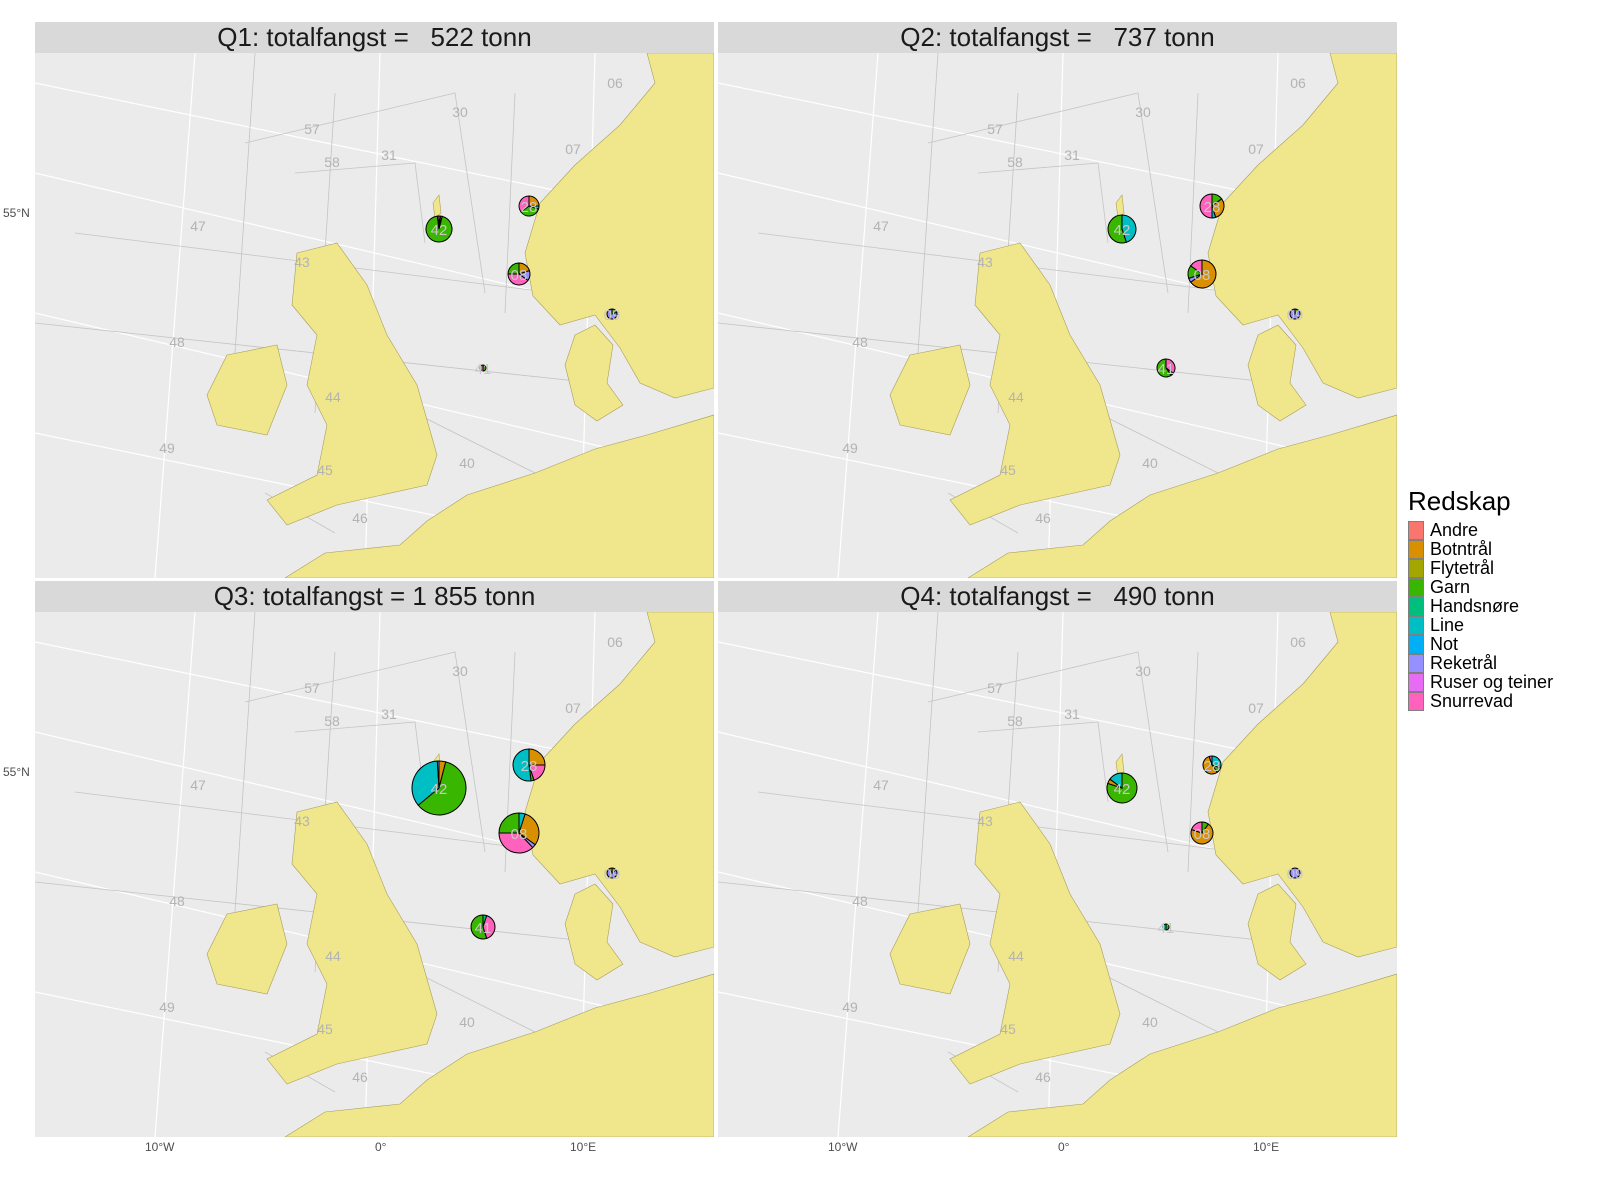 This screenshot has height=1200, width=1600. I want to click on x-tick-10w: 10°W, so click(843, 1147).